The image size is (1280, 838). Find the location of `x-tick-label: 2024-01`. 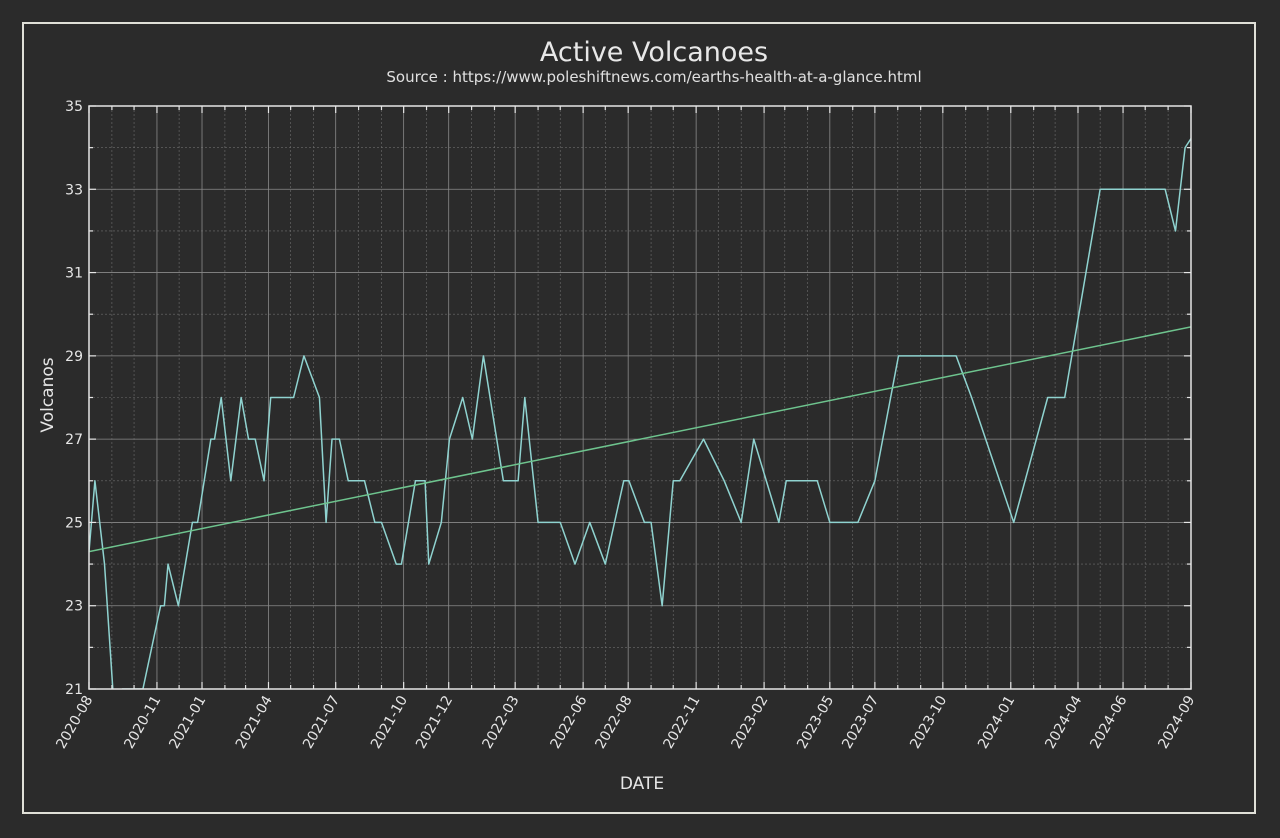

x-tick-label: 2024-01 is located at coordinates (996, 722).